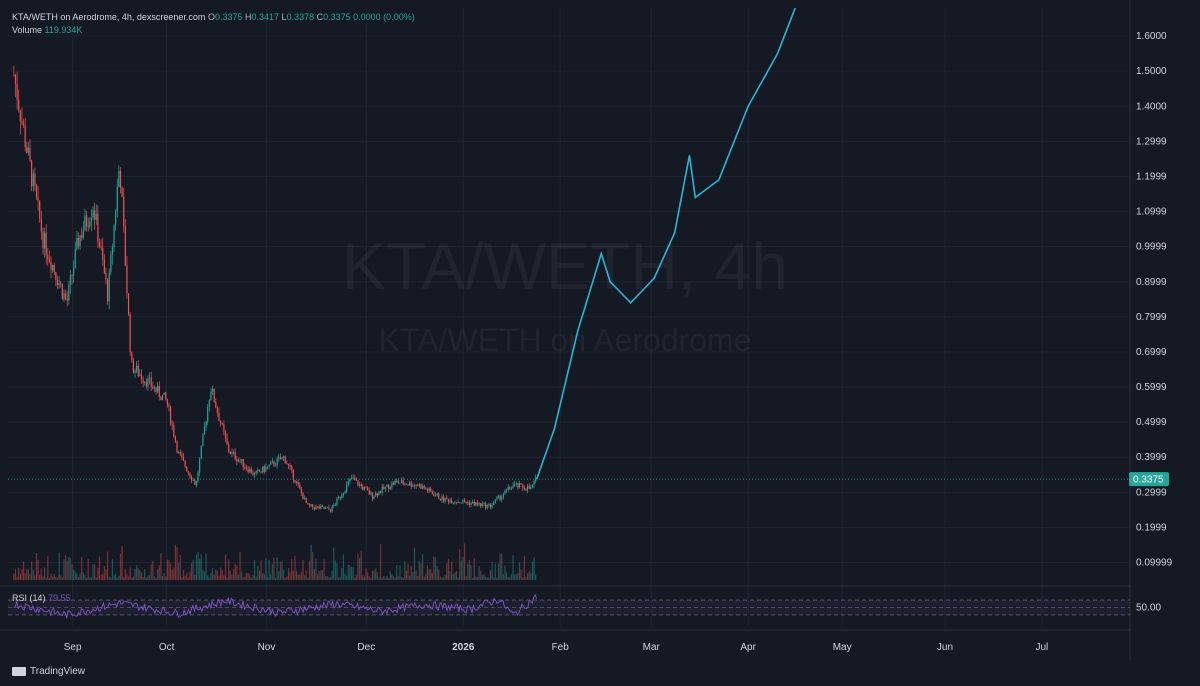 The height and width of the screenshot is (686, 1200). What do you see at coordinates (19, 671) in the screenshot?
I see `tradingview-icon` at bounding box center [19, 671].